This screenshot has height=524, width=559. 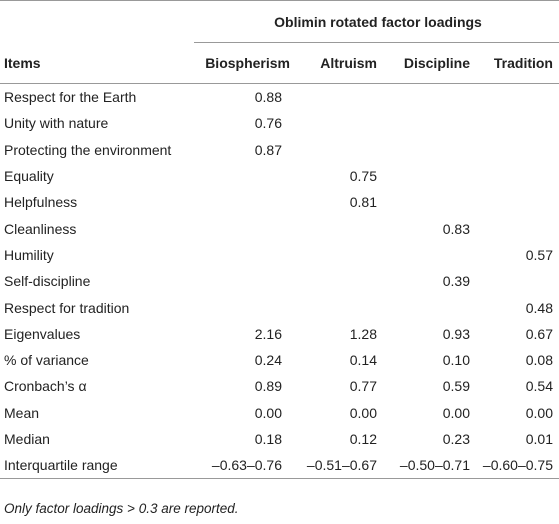 What do you see at coordinates (27, 439) in the screenshot?
I see `cell-item: Median` at bounding box center [27, 439].